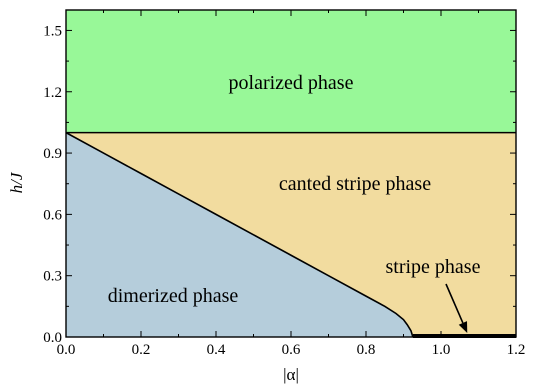 Image resolution: width=538 pixels, height=384 pixels. I want to click on canted-stripe-phase-label: canted stripe phase, so click(355, 184).